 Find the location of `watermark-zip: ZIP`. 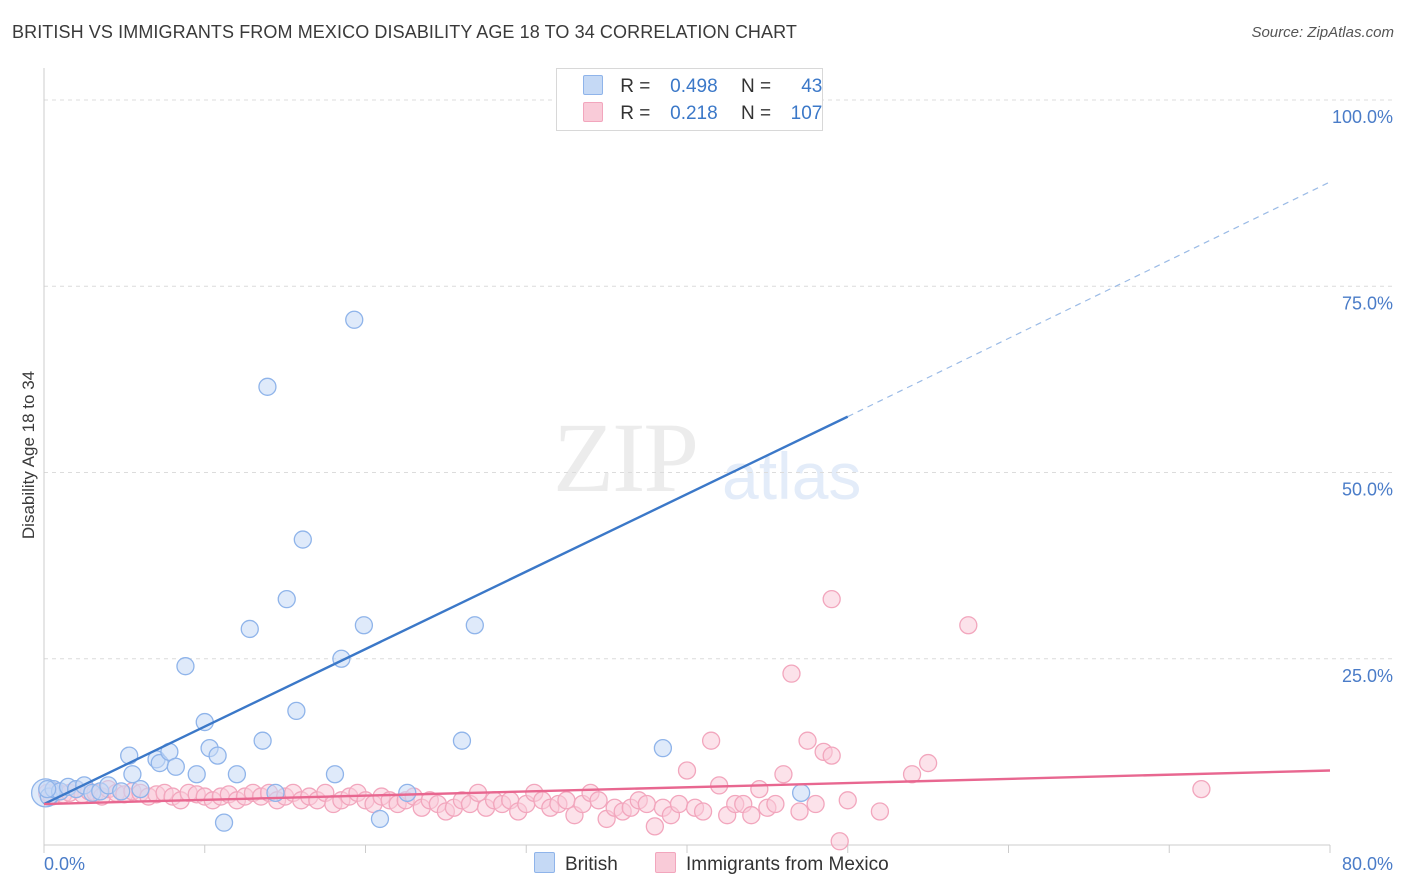

watermark-zip: ZIP is located at coordinates (626, 457).